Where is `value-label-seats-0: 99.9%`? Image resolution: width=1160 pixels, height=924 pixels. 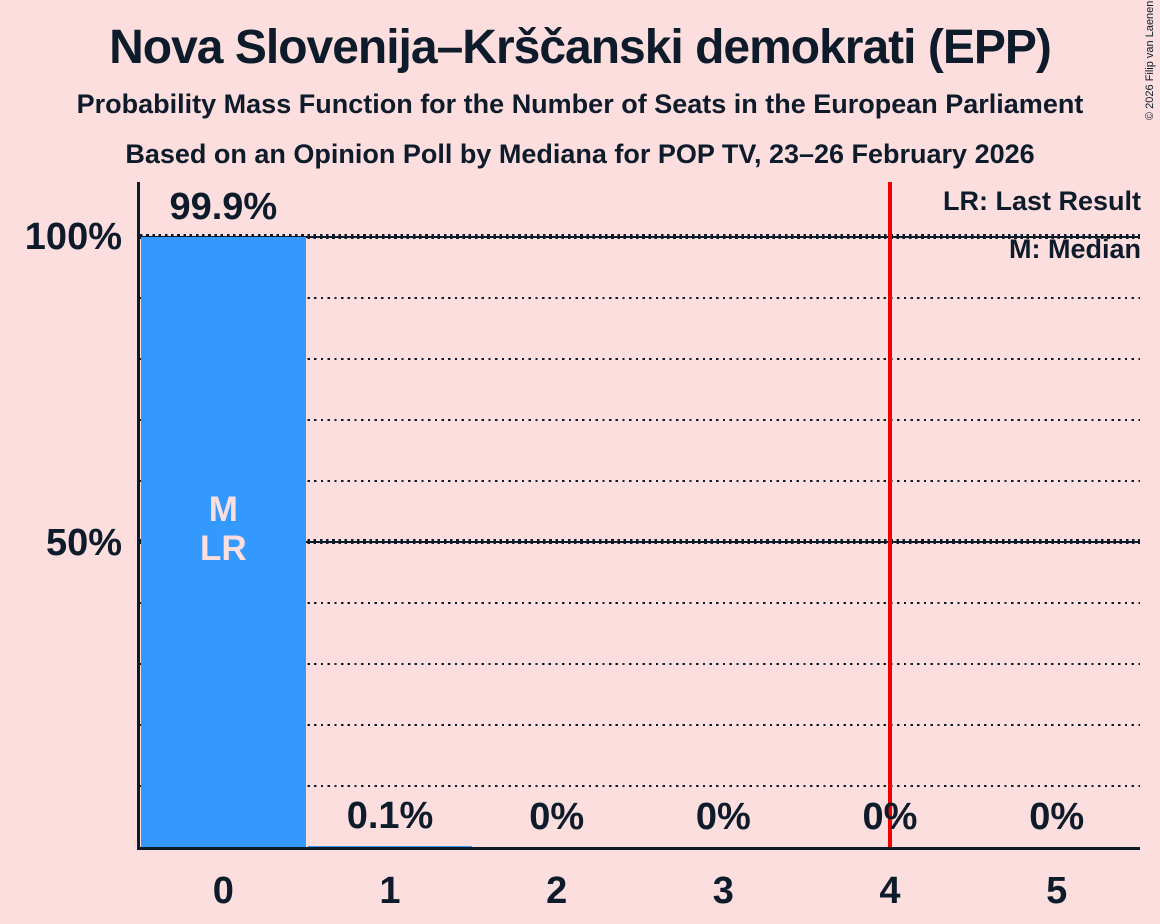
value-label-seats-0: 99.9% is located at coordinates (223, 207).